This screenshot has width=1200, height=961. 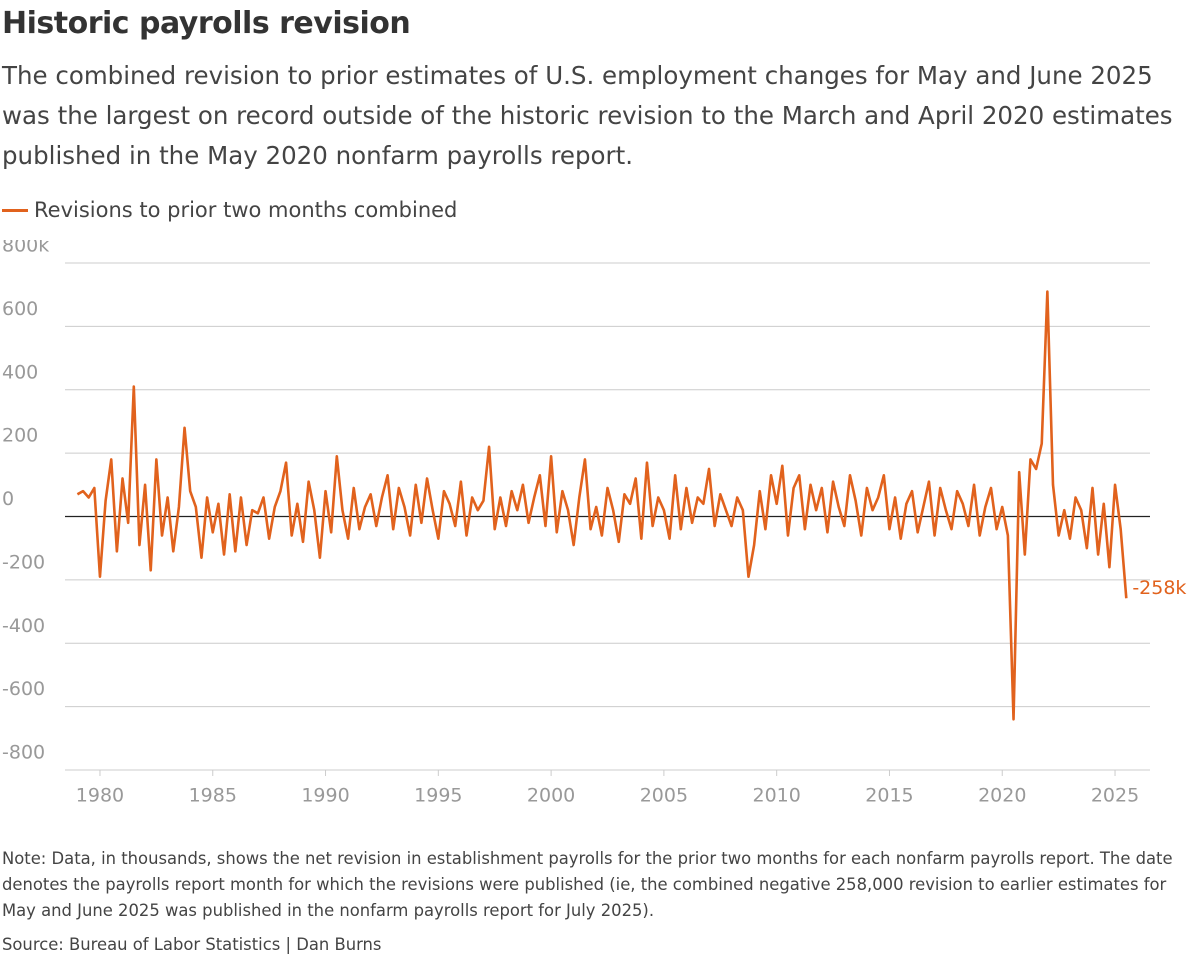 I want to click on y-tick-label: 0, so click(x=8, y=499).